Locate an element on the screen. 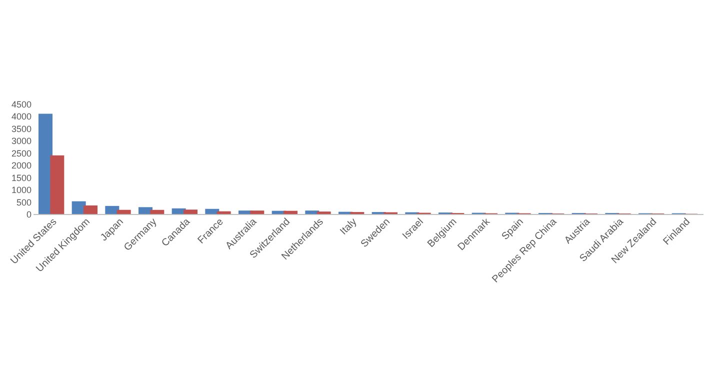 This screenshot has height=383, width=723. y-tick-label: 500 is located at coordinates (24, 202).